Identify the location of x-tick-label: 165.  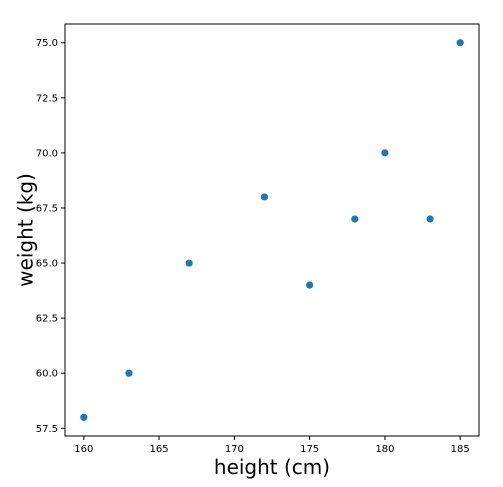
(159, 449).